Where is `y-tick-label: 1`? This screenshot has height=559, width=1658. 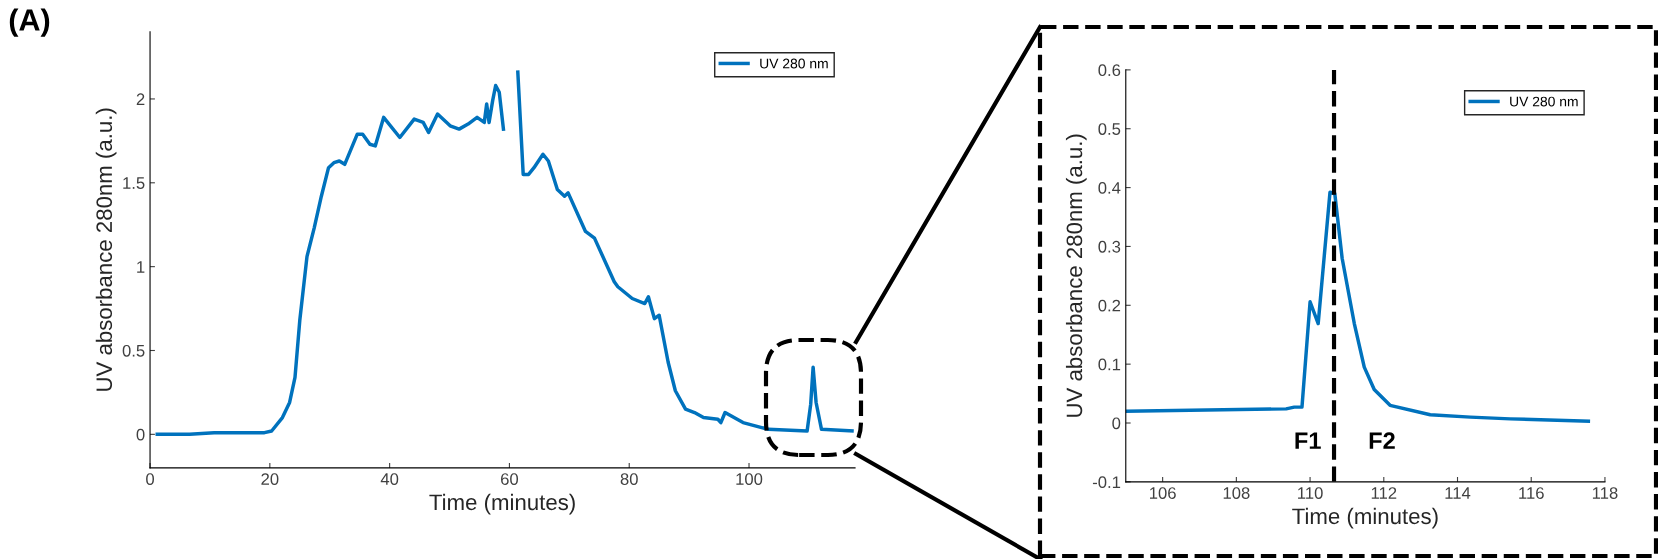 y-tick-label: 1 is located at coordinates (141, 267).